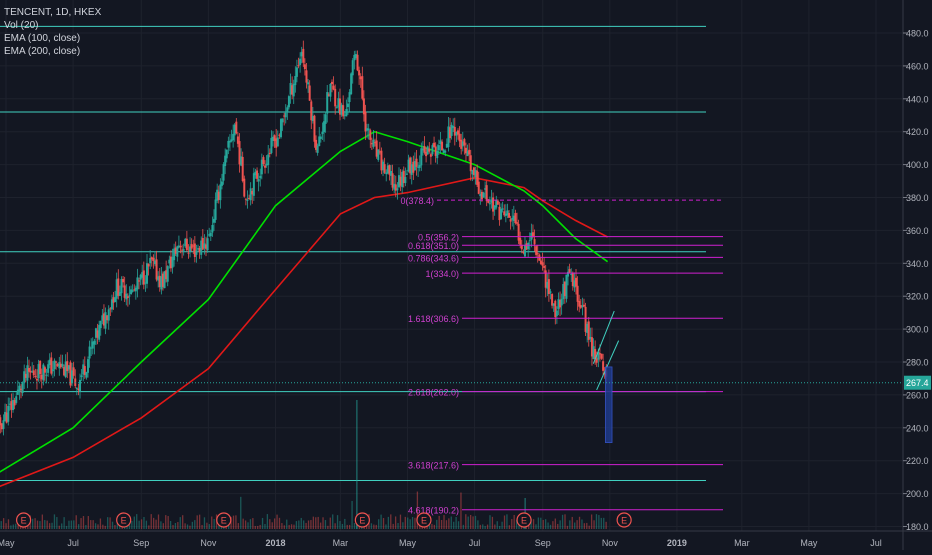  Describe the element at coordinates (433, 258) in the screenshot. I see `fib-level-label: 0.786(343.6)` at that location.